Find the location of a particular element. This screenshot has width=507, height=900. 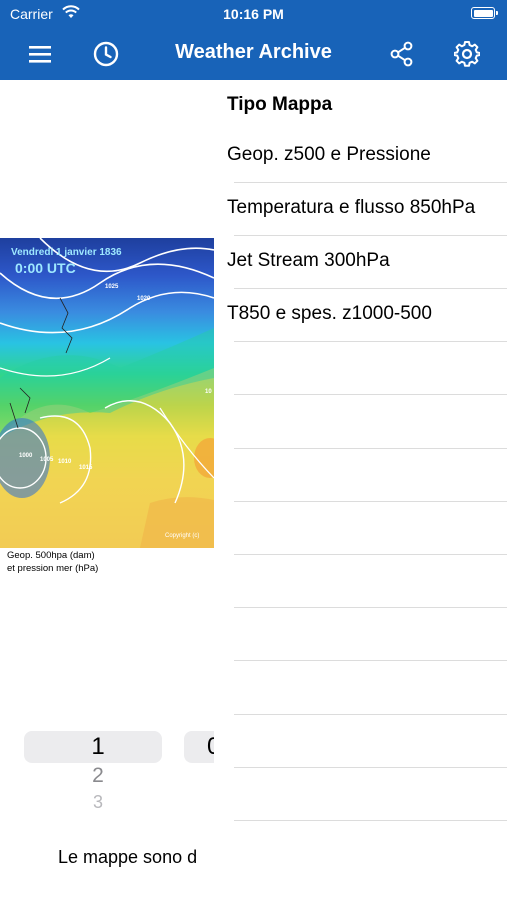

info-text: Le mappe sono d is located at coordinates (128, 857).